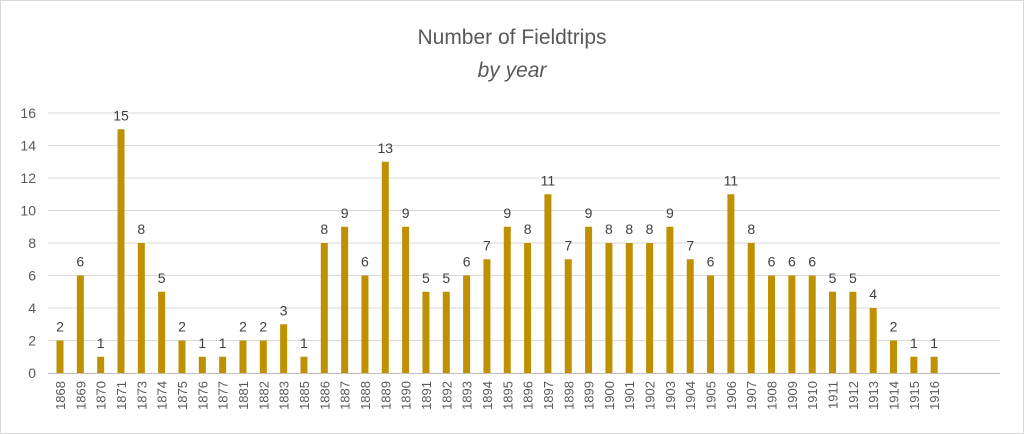  Describe the element at coordinates (446, 395) in the screenshot. I see `x-tick-label: 1892` at that location.